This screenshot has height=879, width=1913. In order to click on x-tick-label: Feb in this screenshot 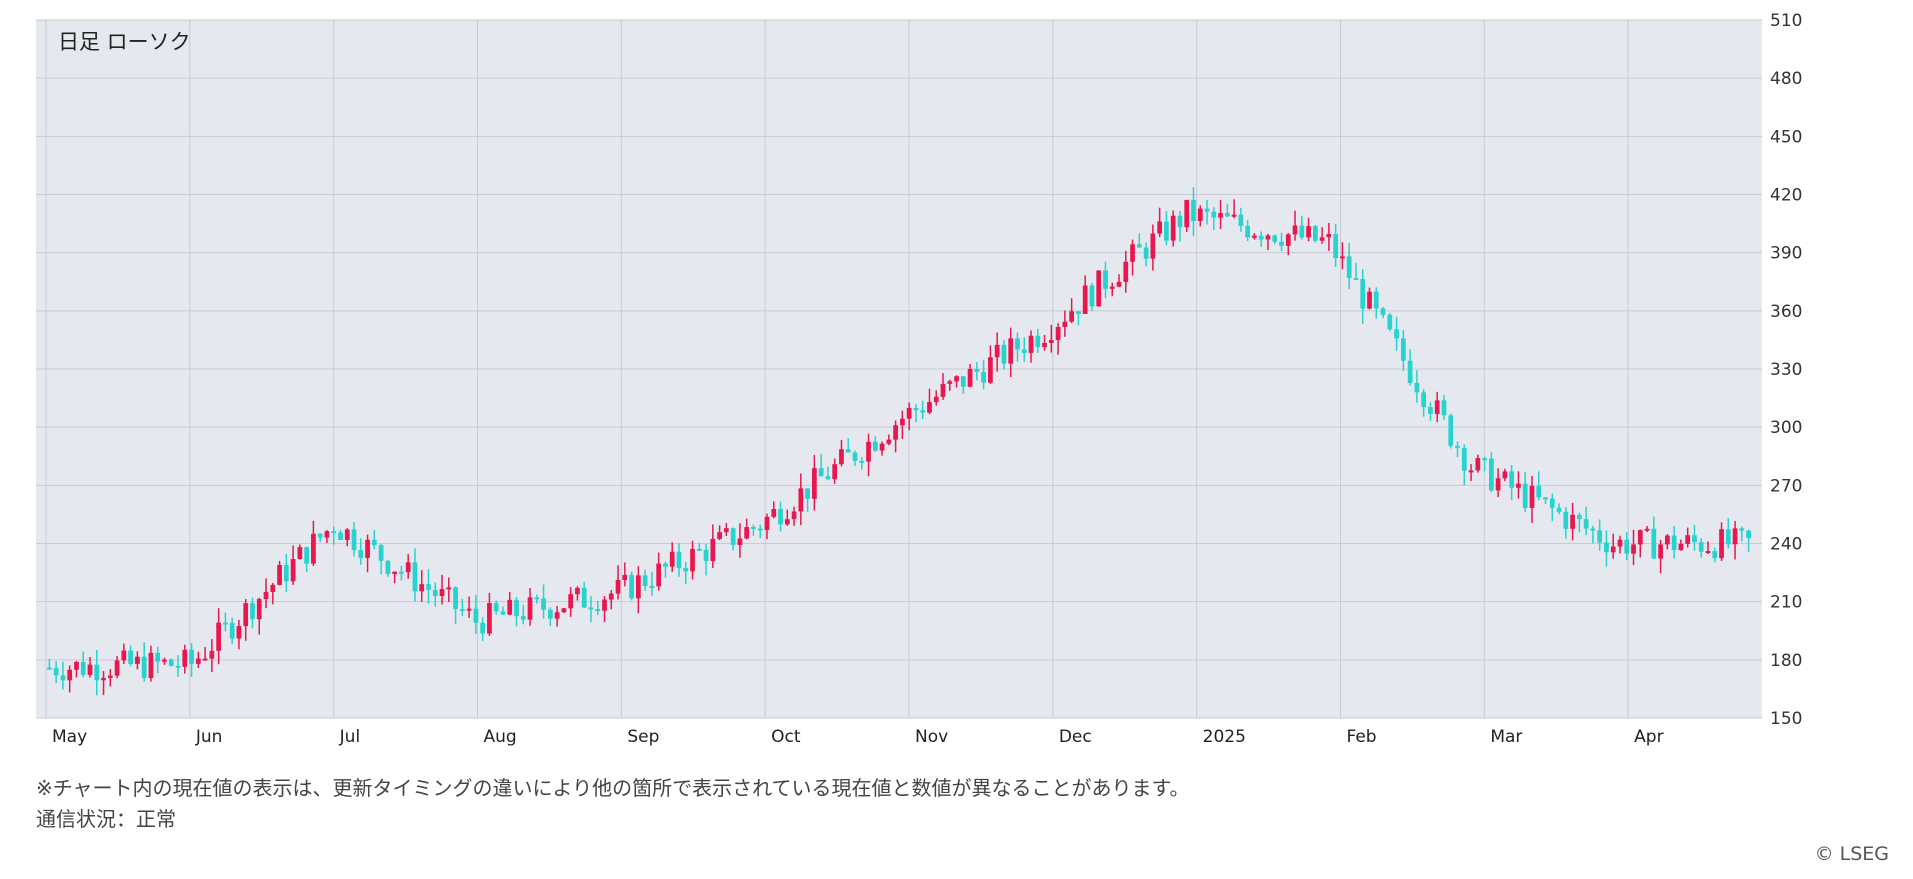, I will do `click(1362, 737)`.